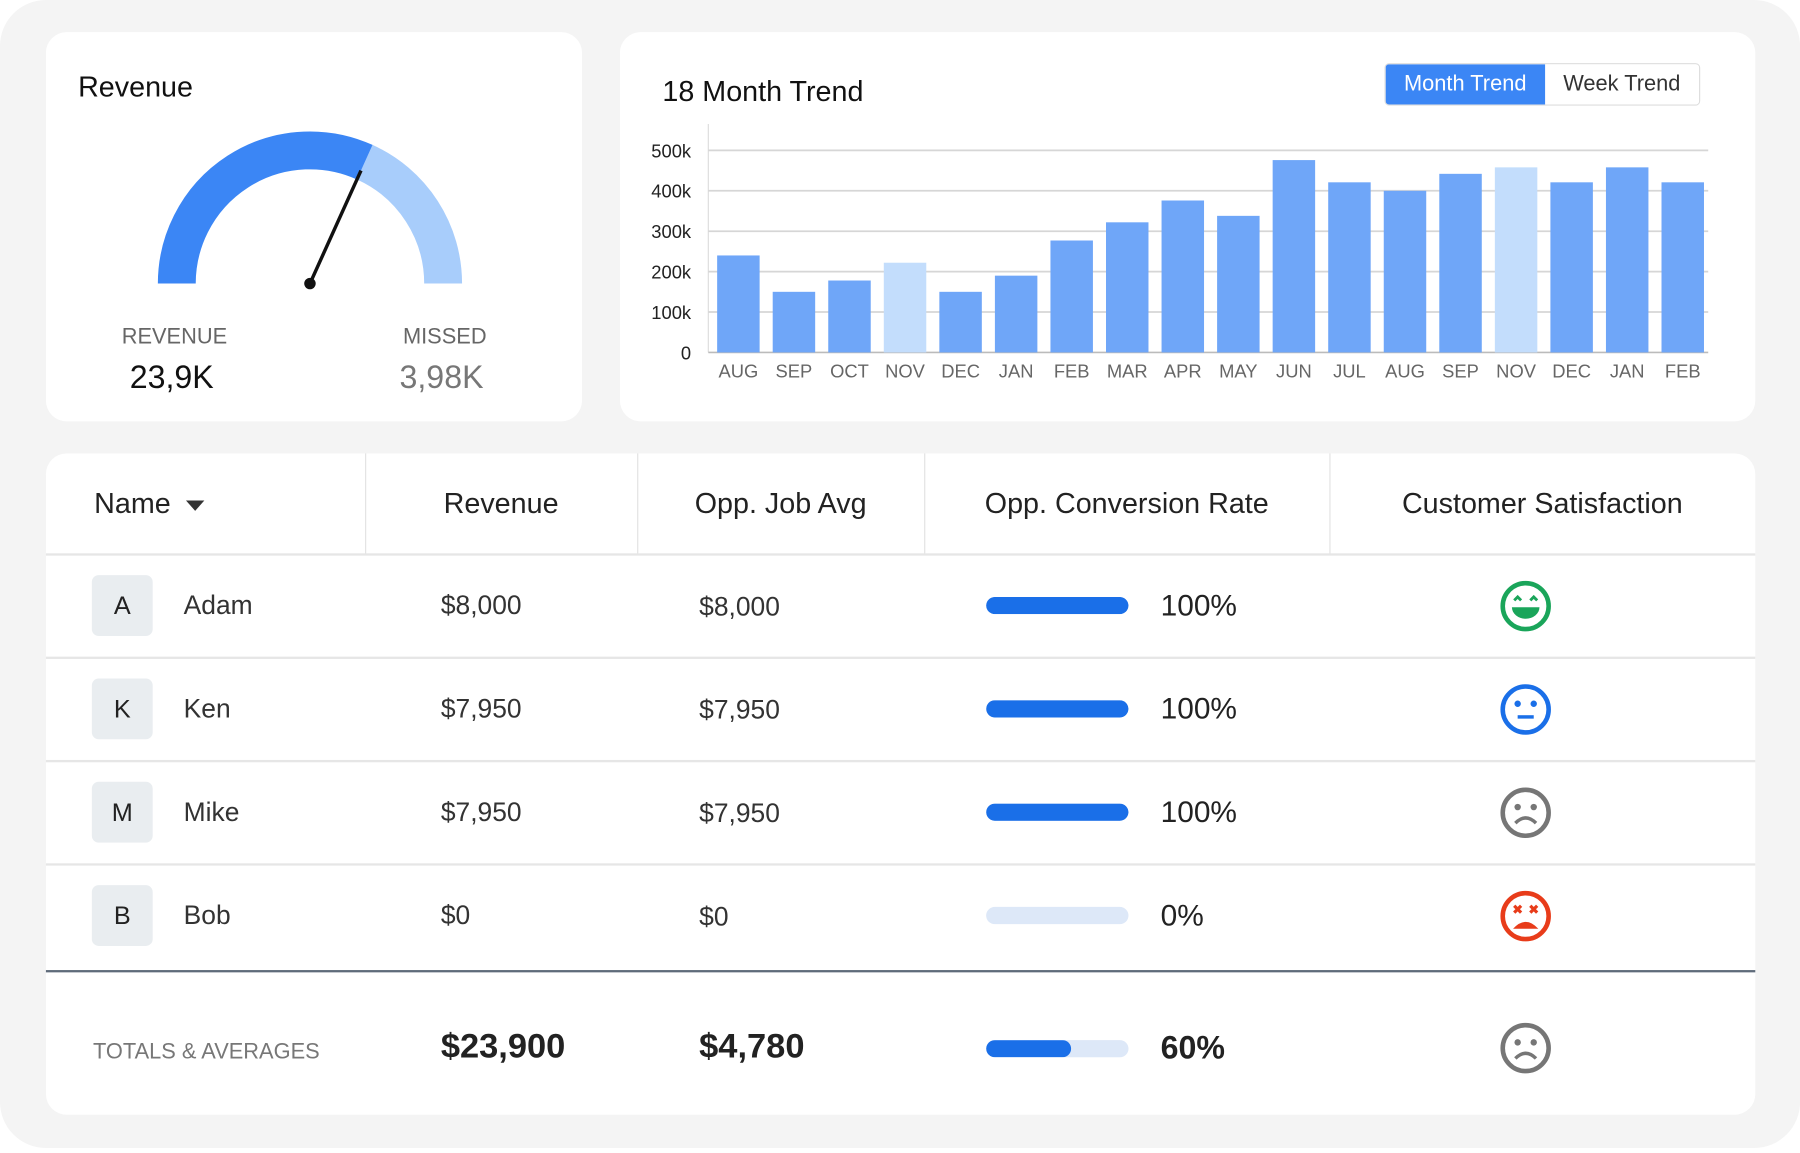  What do you see at coordinates (174, 336) in the screenshot?
I see `revenue-label: REVENUE` at bounding box center [174, 336].